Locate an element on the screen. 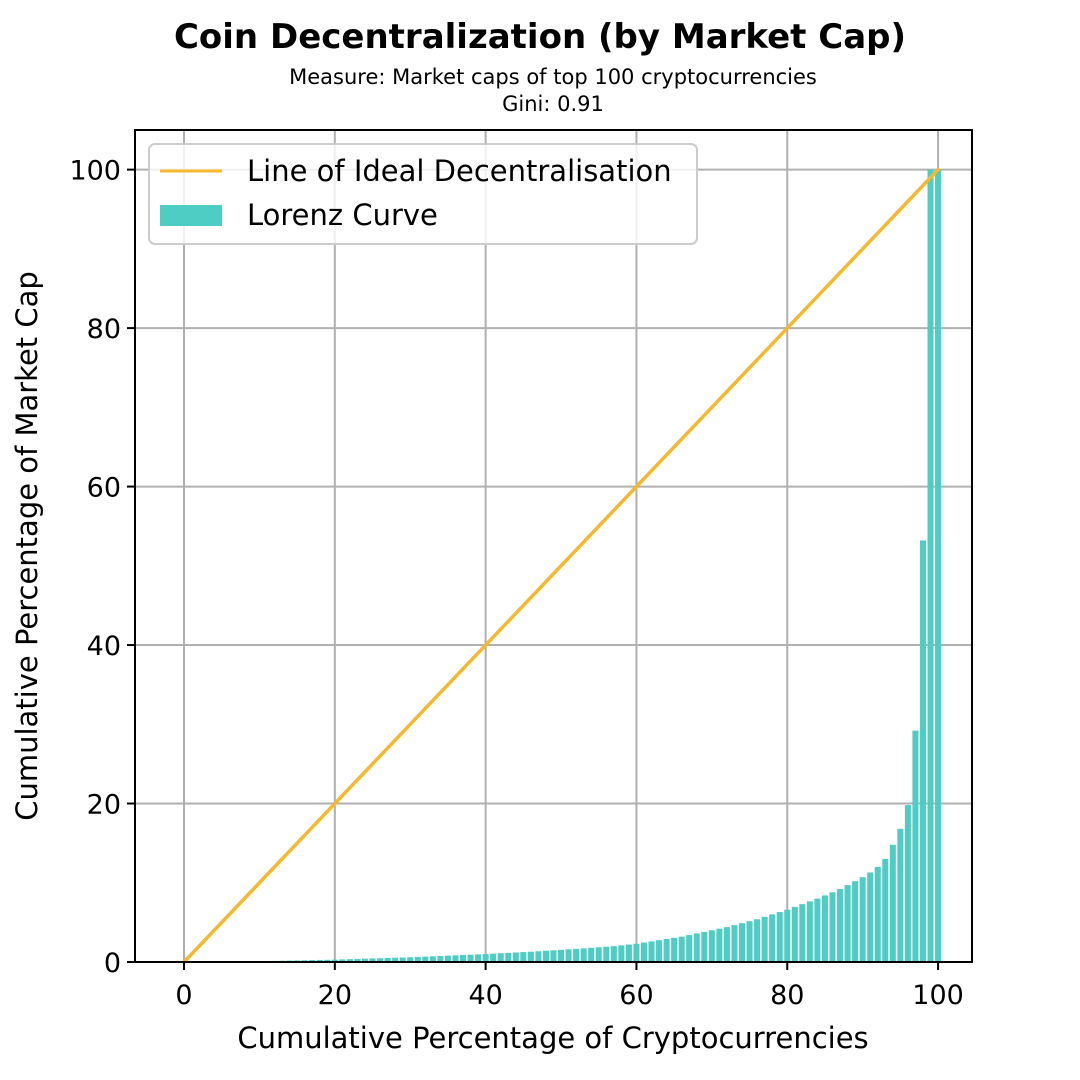  legend-bar-swatch is located at coordinates (191, 215).